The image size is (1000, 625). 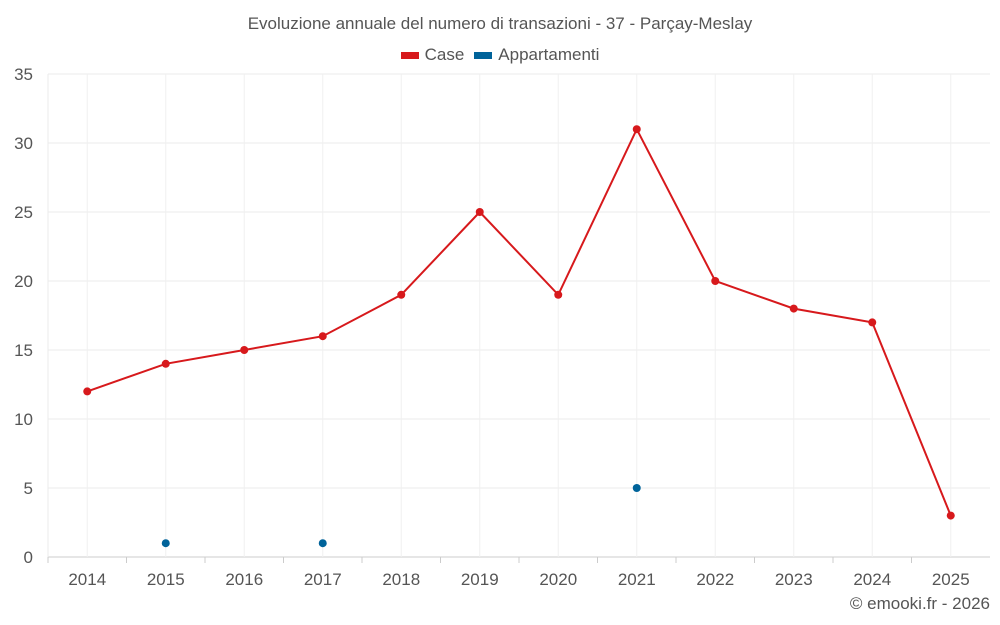 I want to click on credit: © emooki.fr - 2026, so click(x=919, y=603).